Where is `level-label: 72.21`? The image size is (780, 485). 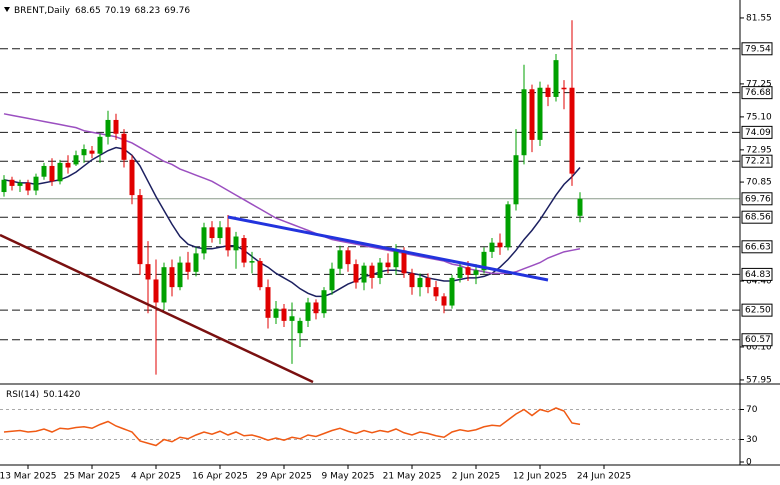
level-label: 72.21 is located at coordinates (758, 162).